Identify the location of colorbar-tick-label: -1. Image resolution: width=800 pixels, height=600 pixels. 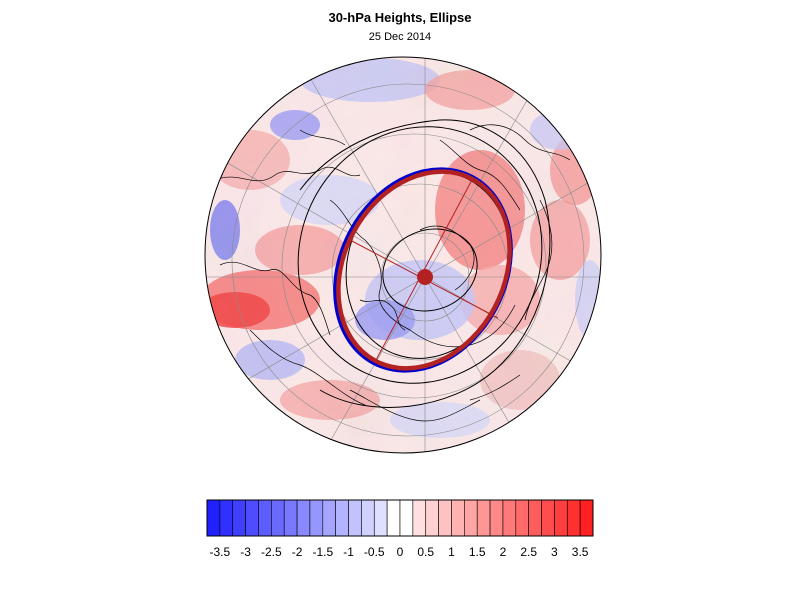
(348, 552).